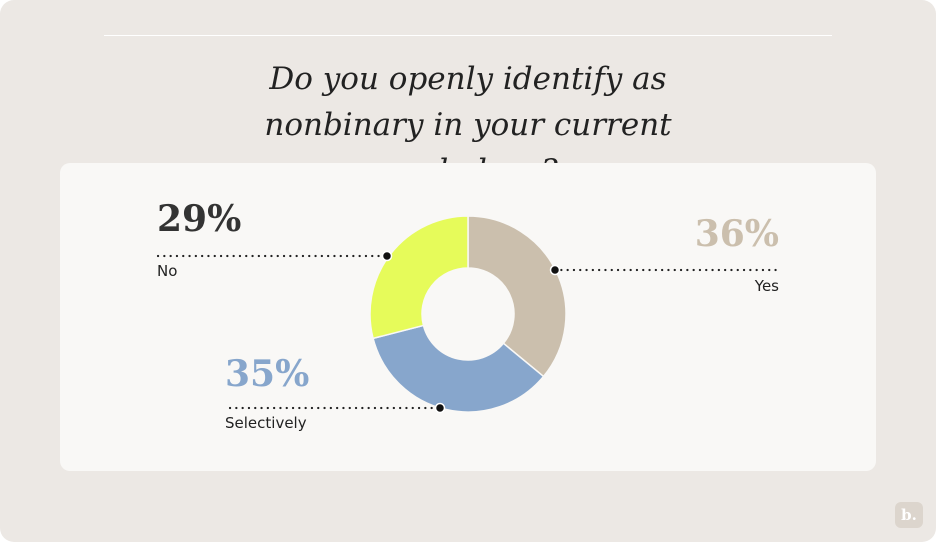 The image size is (936, 542). Describe the element at coordinates (267, 374) in the screenshot. I see `value-label: 35%` at that location.